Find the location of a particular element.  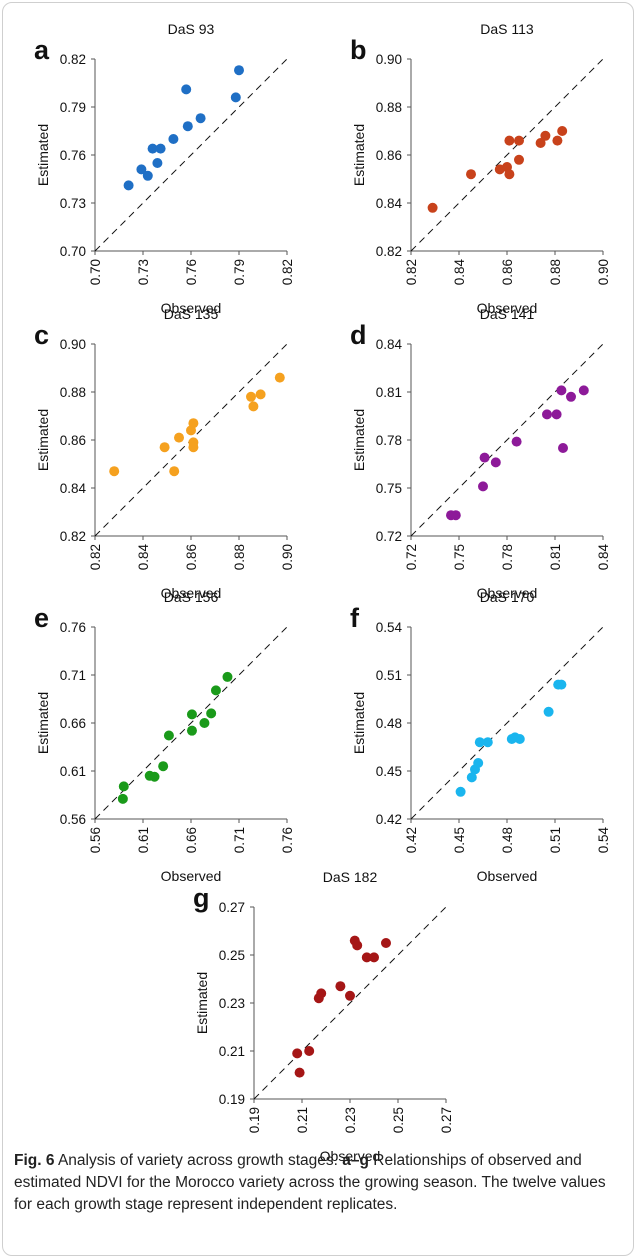

panel-g-letter: g is located at coordinates (201, 898).